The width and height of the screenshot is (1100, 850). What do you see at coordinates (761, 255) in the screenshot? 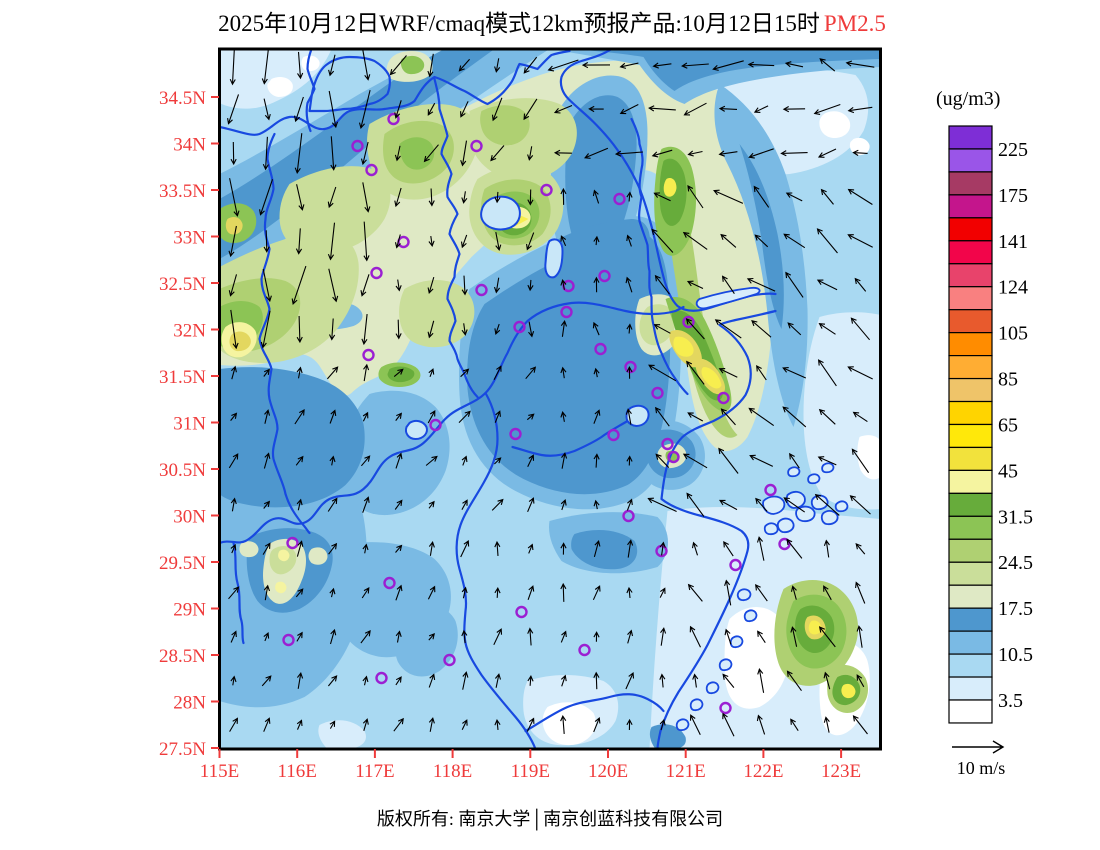
I see `field-region-mblue` at bounding box center [761, 255].